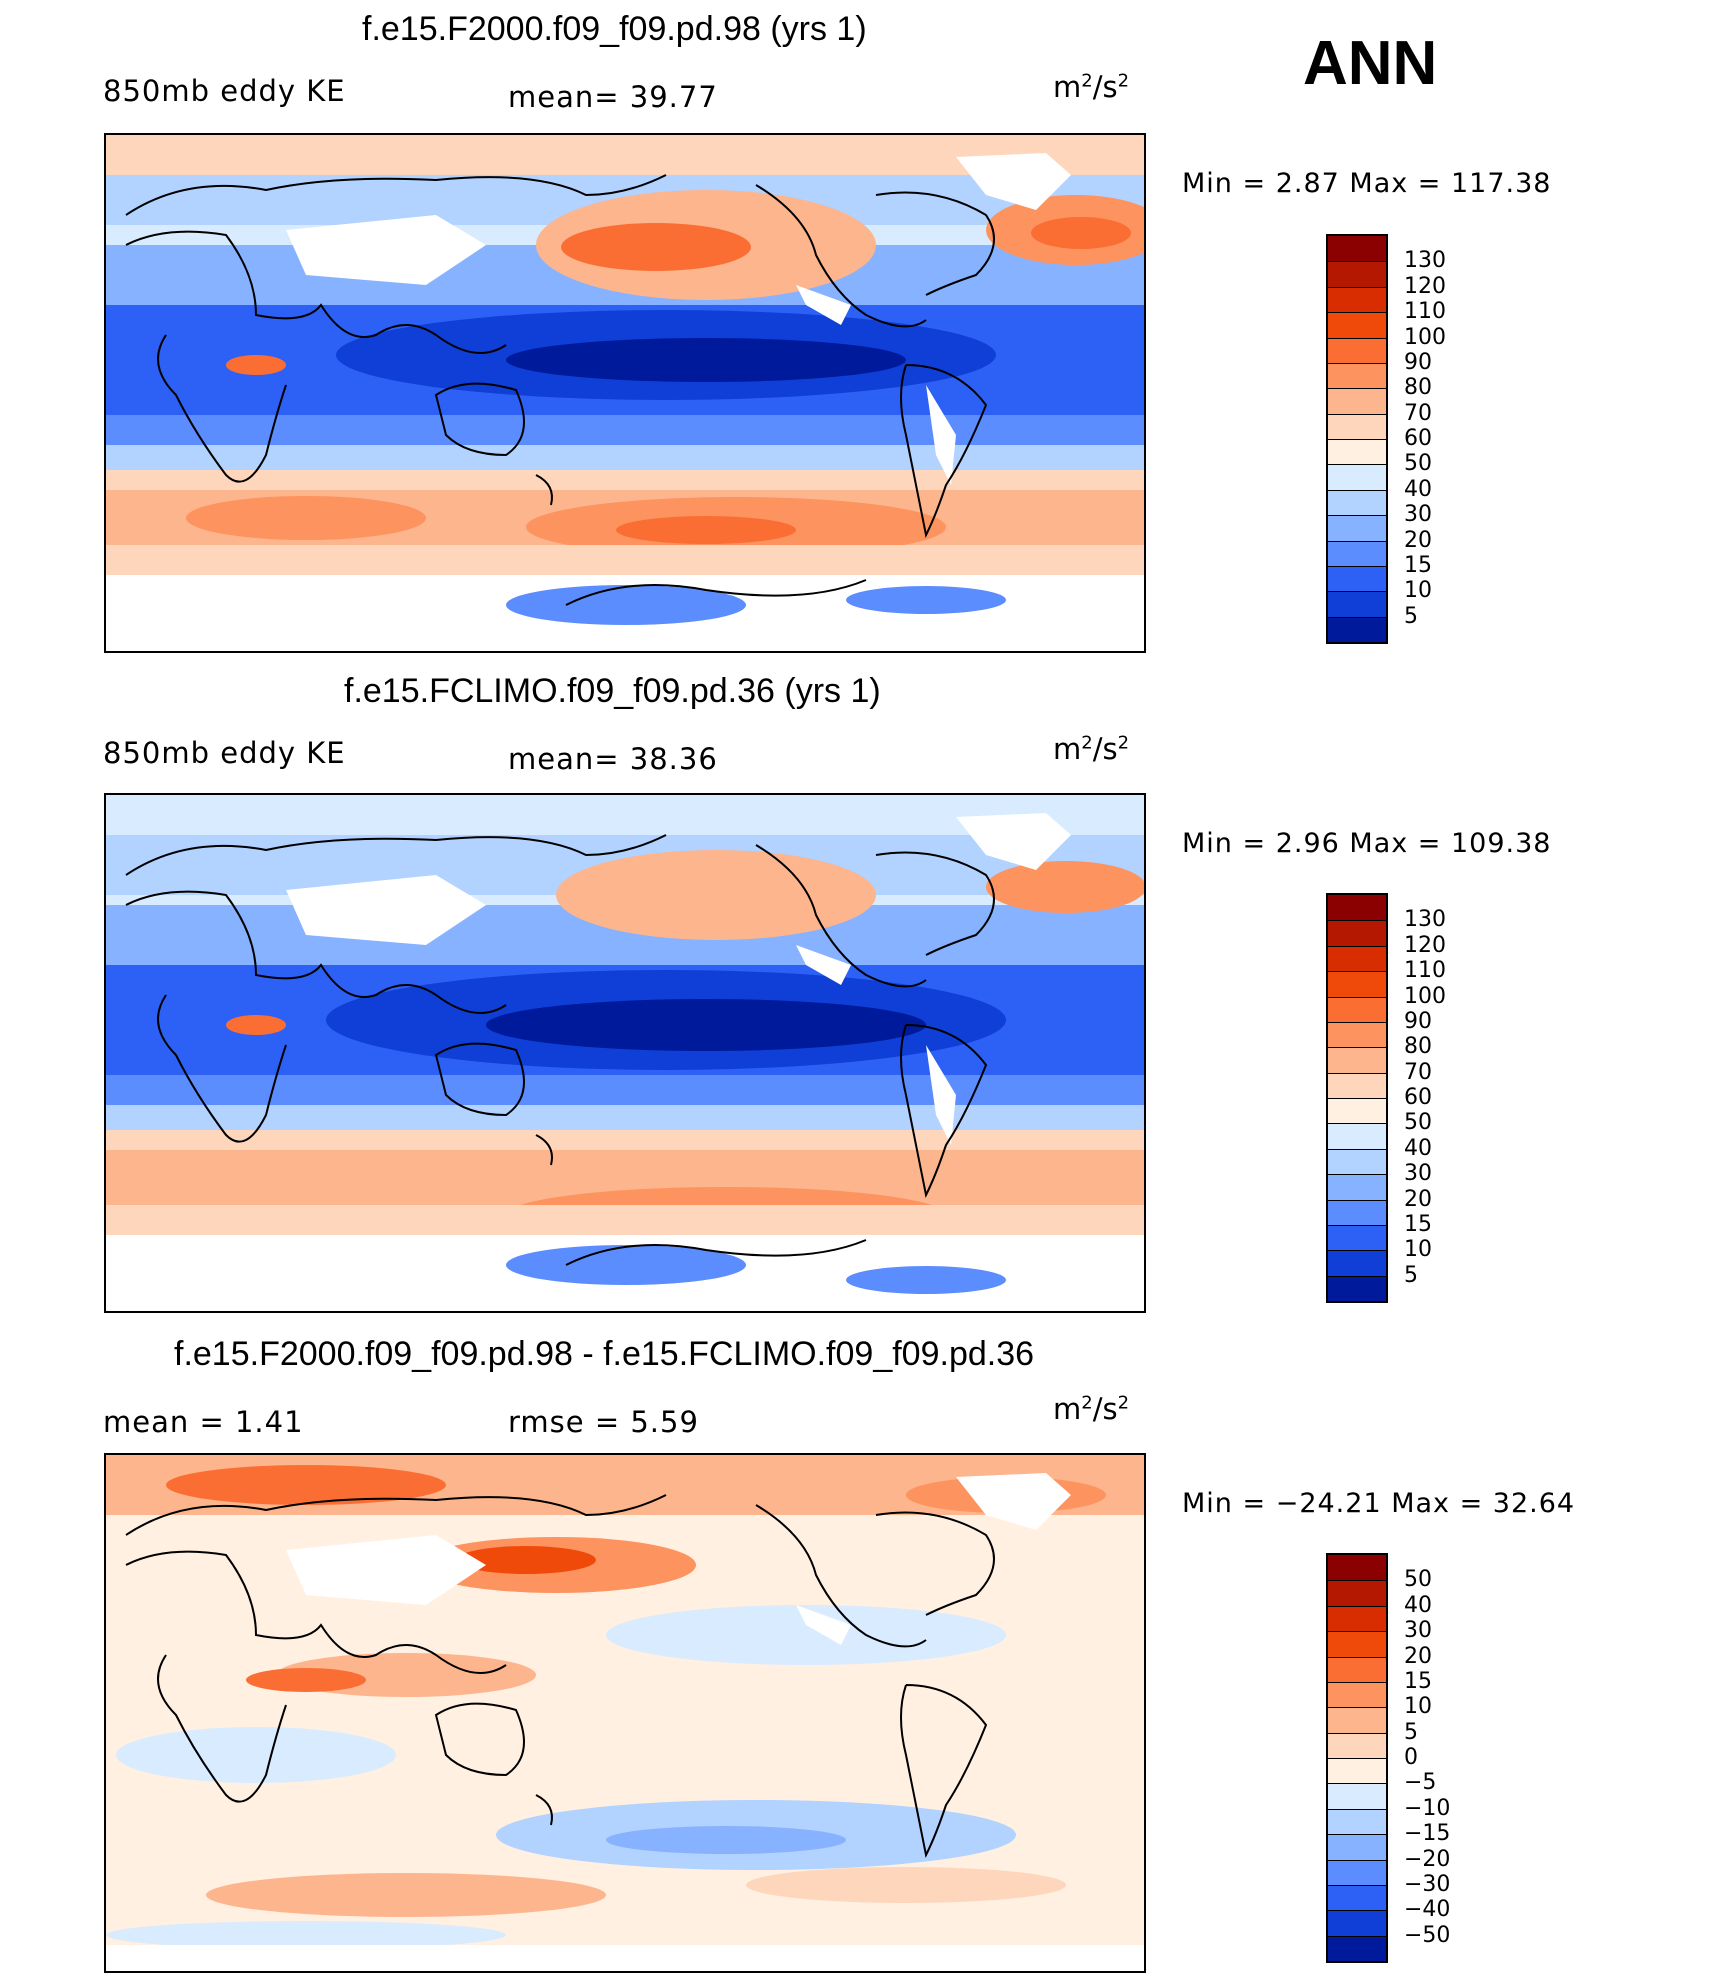  I want to click on panel-1-title: f.e15.F2000.f09_f09.pd.98 (yrs 1), so click(614, 29).